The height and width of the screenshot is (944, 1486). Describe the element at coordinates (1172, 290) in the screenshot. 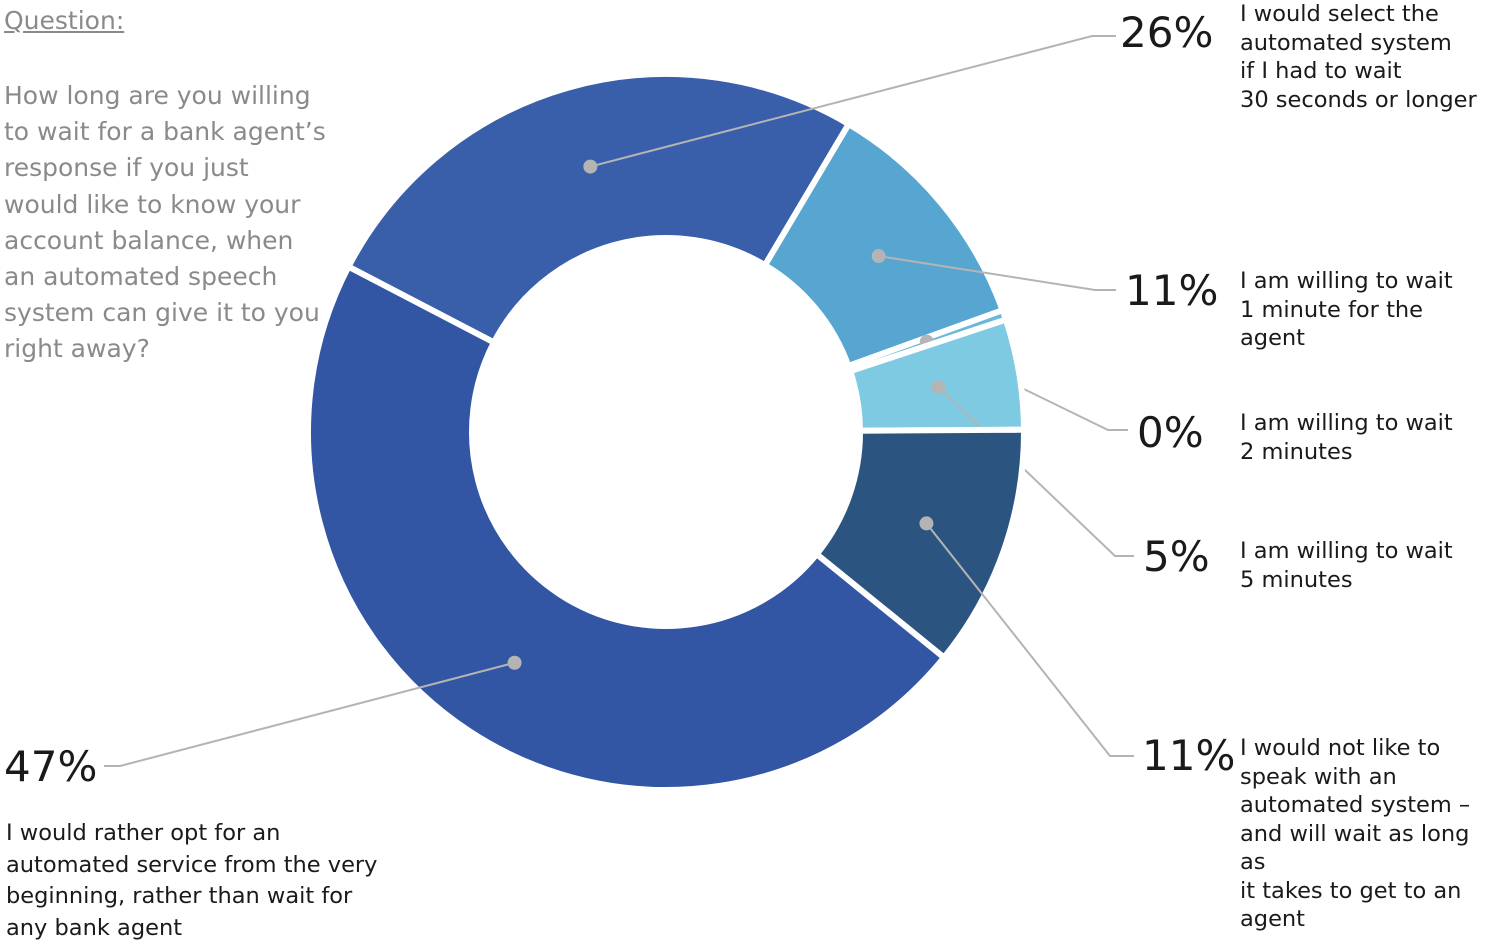

I see `slice-1-percent: 11%` at that location.